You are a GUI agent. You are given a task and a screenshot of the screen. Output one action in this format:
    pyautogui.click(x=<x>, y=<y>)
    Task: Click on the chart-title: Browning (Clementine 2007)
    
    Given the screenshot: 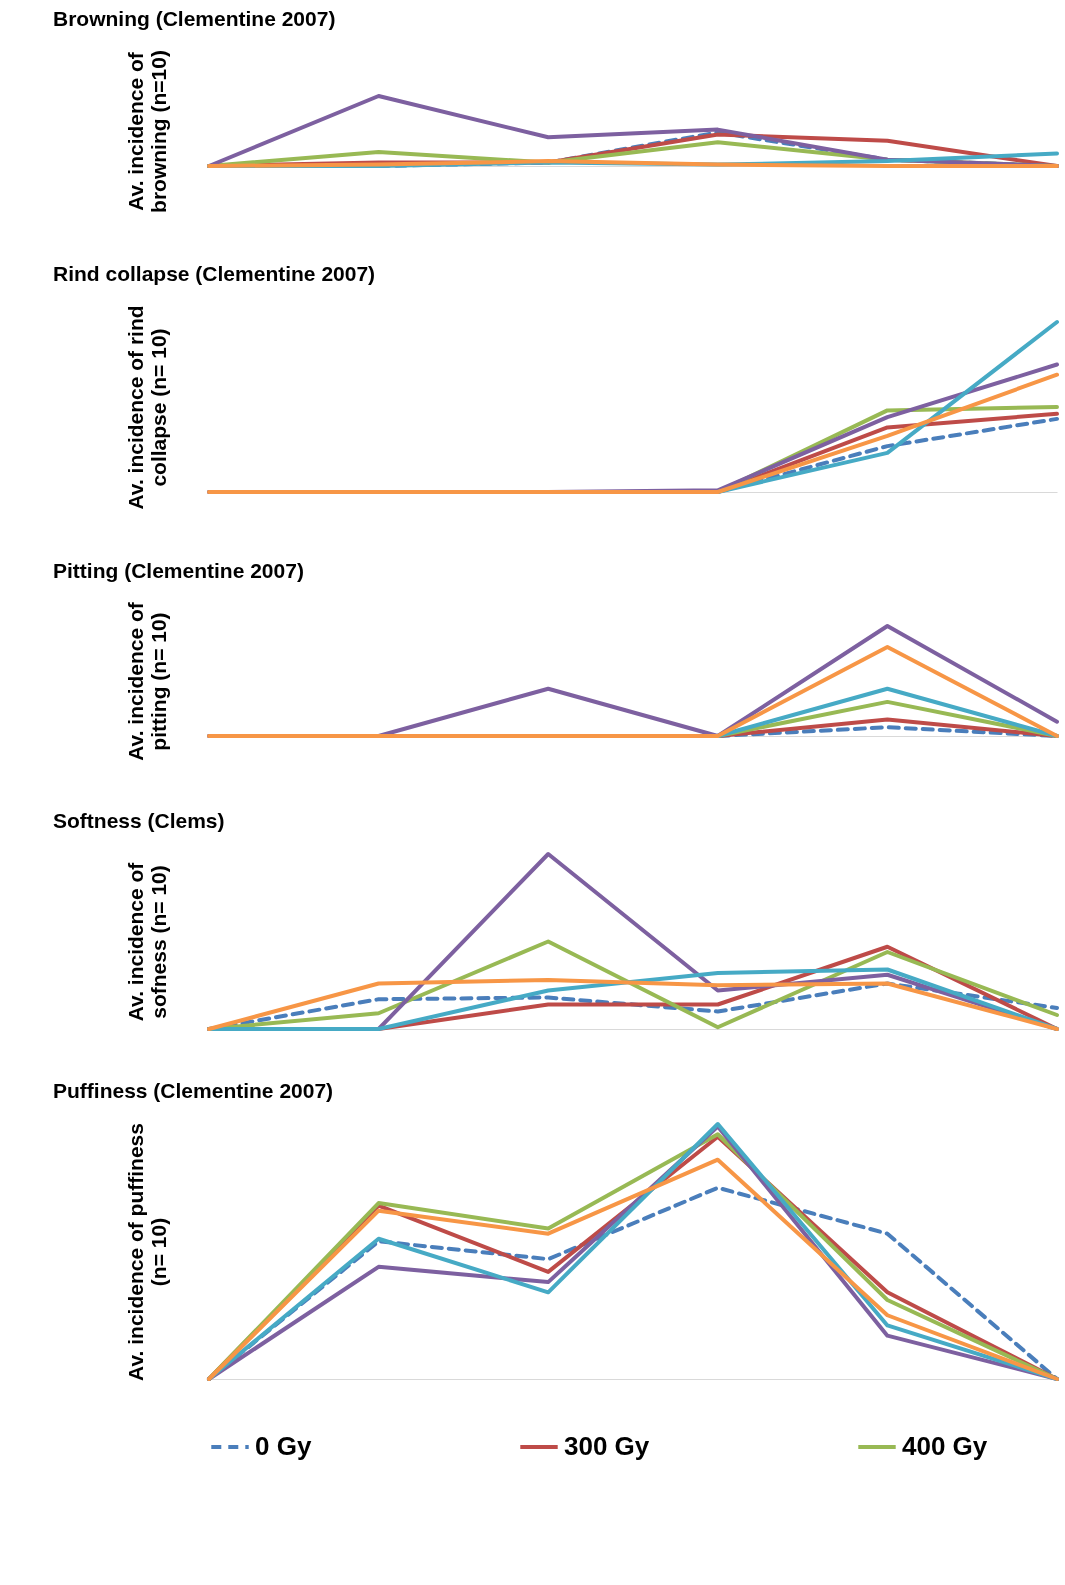 What is the action you would take?
    pyautogui.click(x=194, y=18)
    